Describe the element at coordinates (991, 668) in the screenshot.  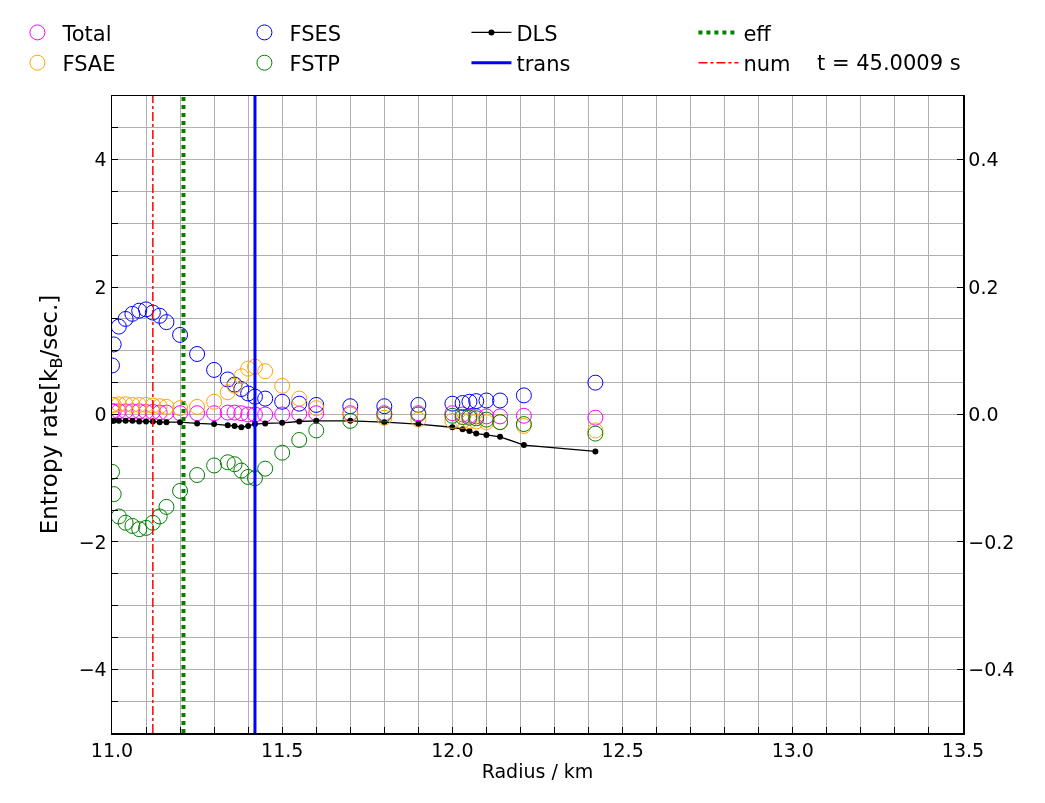
I see `y2-tick-label: −0.4` at that location.